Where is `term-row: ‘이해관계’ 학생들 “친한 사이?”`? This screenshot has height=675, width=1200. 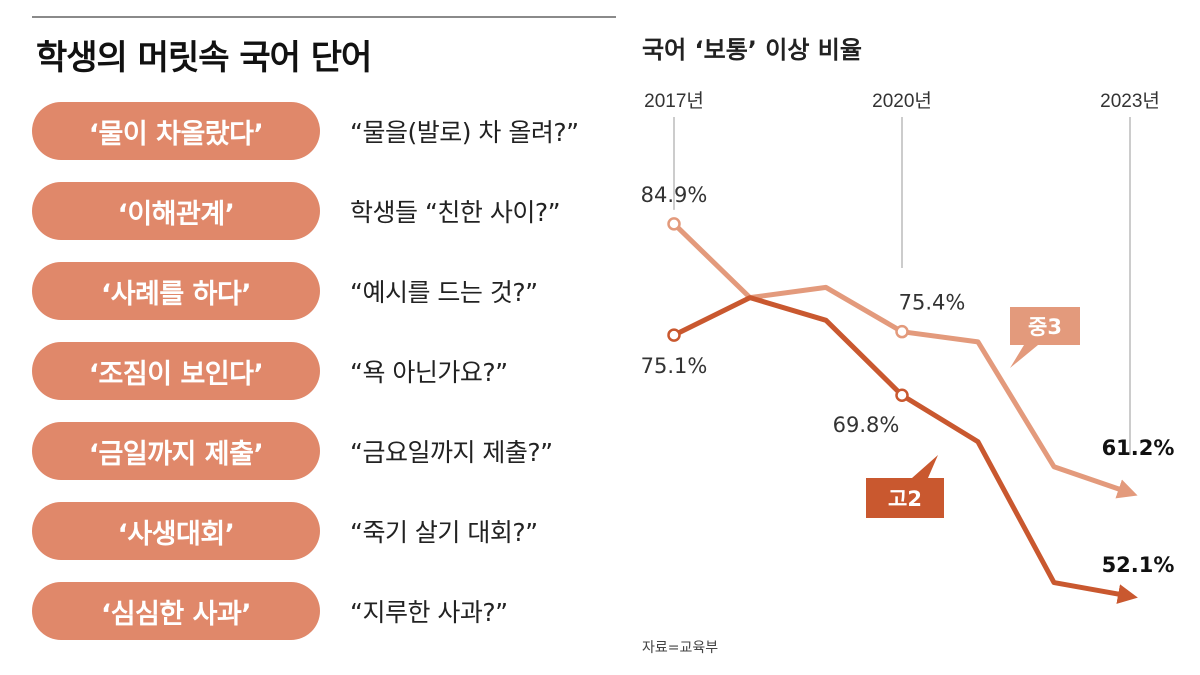 term-row: ‘이해관계’ 학생들 “친한 사이?” is located at coordinates (332, 211).